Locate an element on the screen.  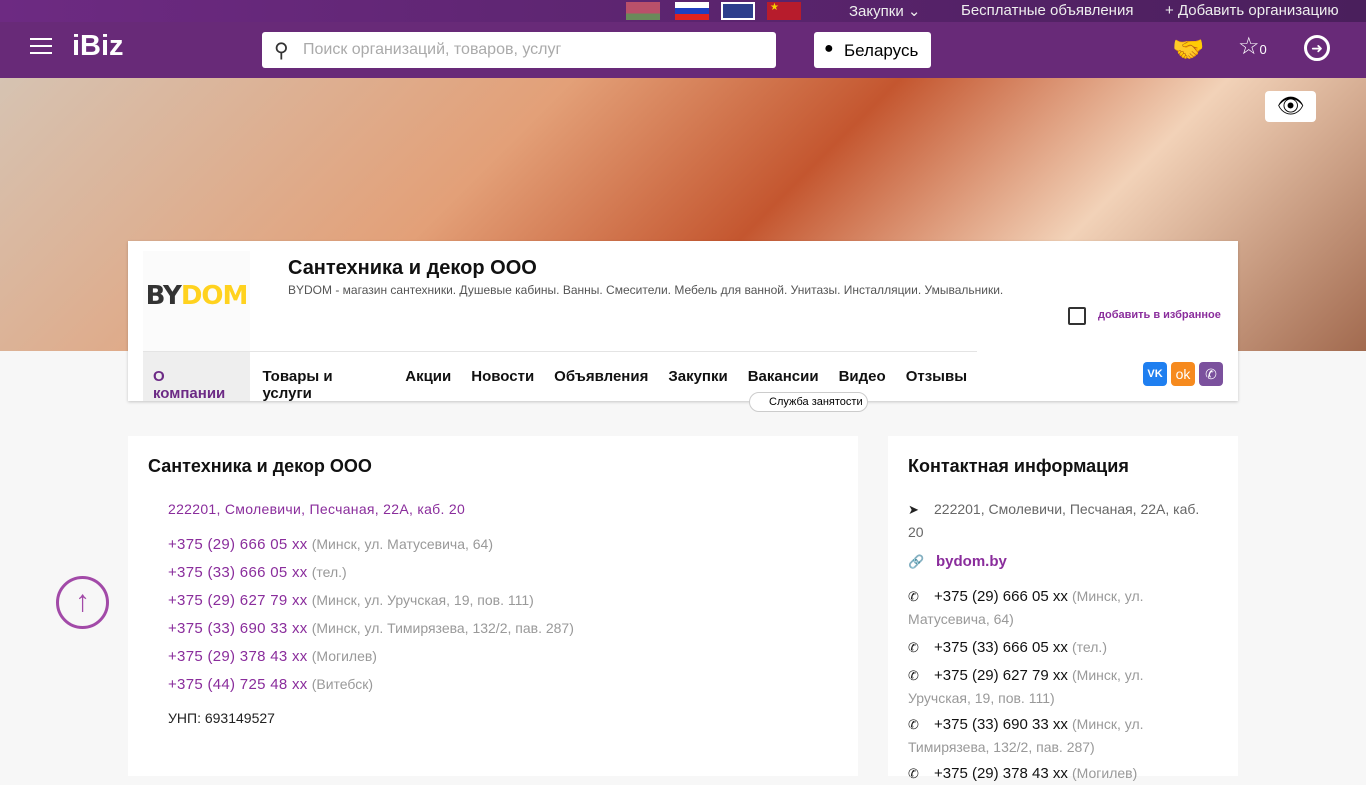
phone-number: +375 (29) 666 05 xx is located at coordinates (1001, 596).